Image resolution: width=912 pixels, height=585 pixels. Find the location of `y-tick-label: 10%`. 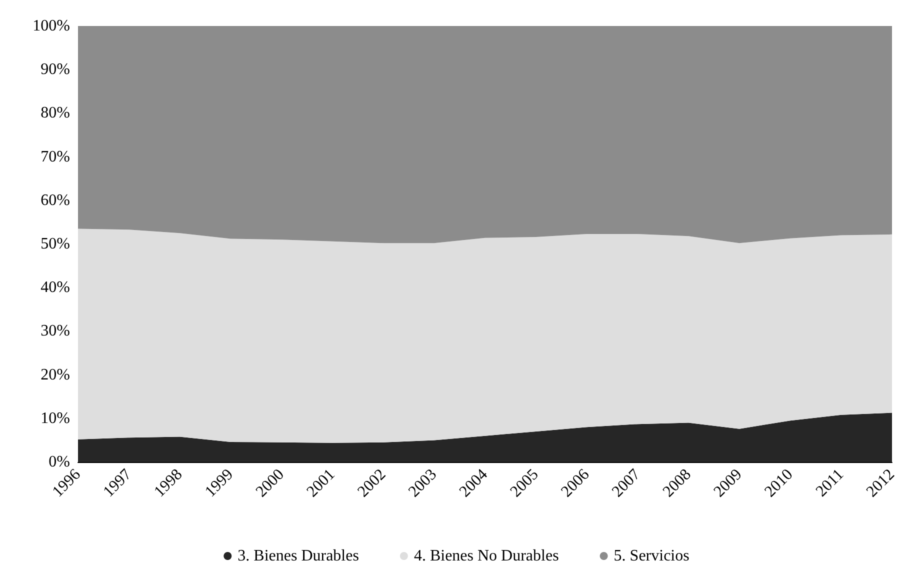

y-tick-label: 10% is located at coordinates (55, 418).